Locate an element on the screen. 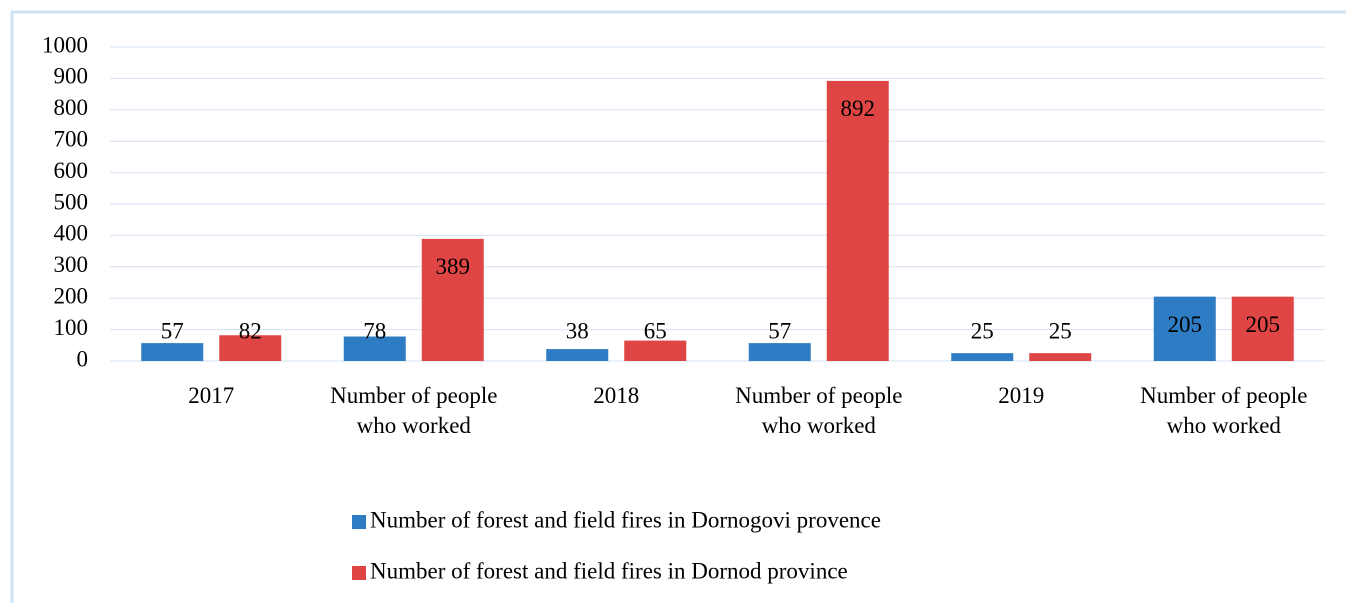 The height and width of the screenshot is (603, 1346). y-tick-label: 0 is located at coordinates (83, 358).